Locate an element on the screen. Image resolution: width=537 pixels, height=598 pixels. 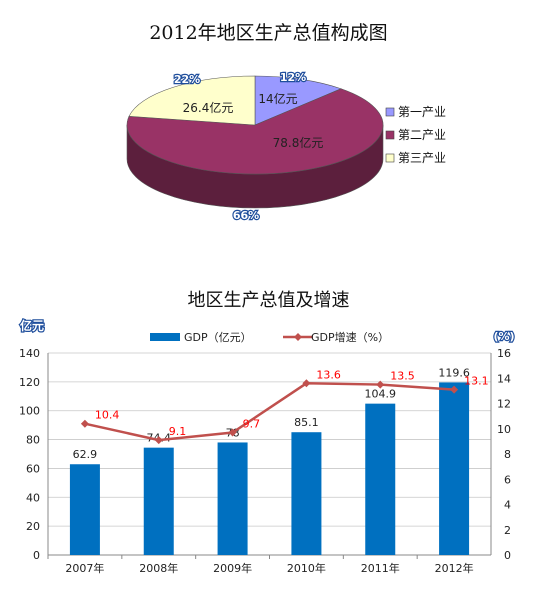
pie-percent-label: 12% is located at coordinates (293, 77).